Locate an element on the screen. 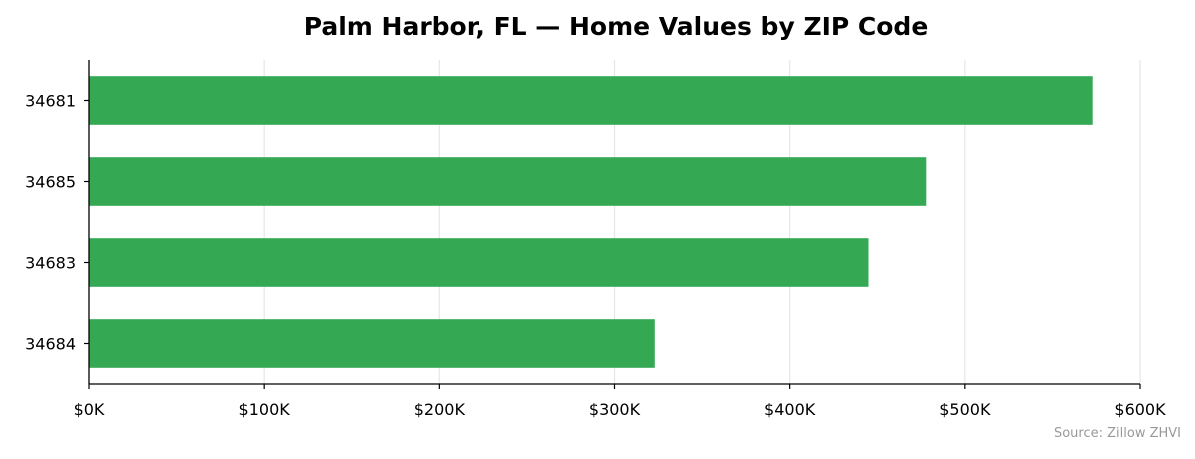 This screenshot has width=1195, height=459. x-tick-label: $600K is located at coordinates (1140, 409).